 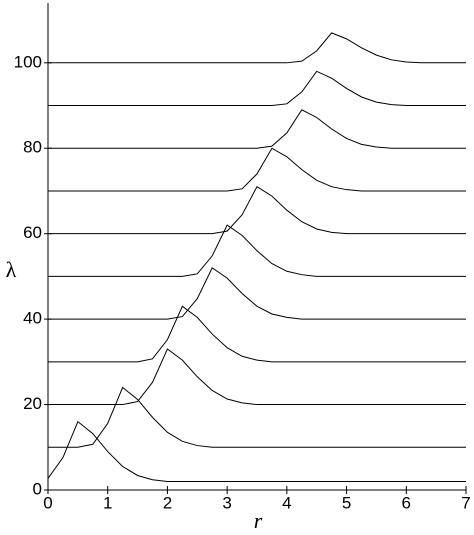 What do you see at coordinates (107, 502) in the screenshot?
I see `x-tick-label: 1` at bounding box center [107, 502].